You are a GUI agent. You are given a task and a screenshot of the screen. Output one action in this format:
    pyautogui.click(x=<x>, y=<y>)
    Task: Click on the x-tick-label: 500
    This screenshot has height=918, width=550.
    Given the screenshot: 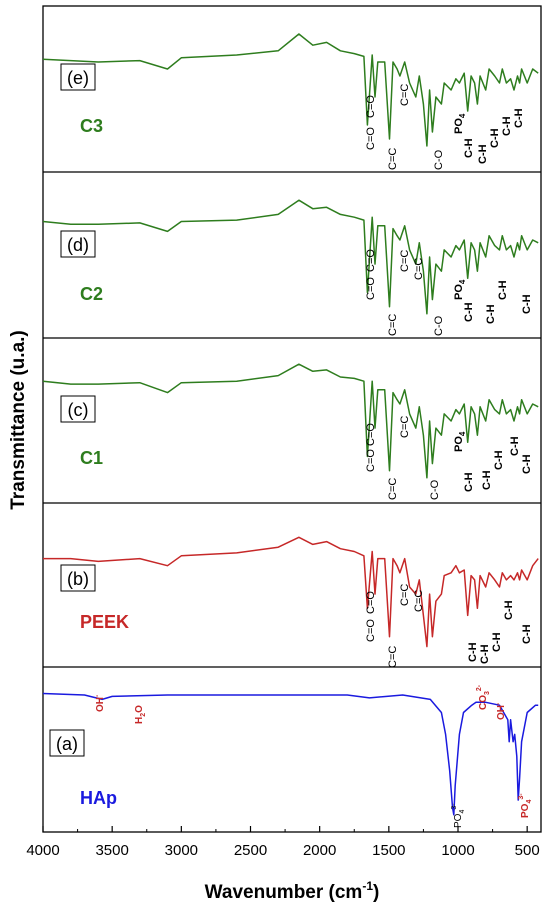 What is the action you would take?
    pyautogui.click(x=527, y=850)
    